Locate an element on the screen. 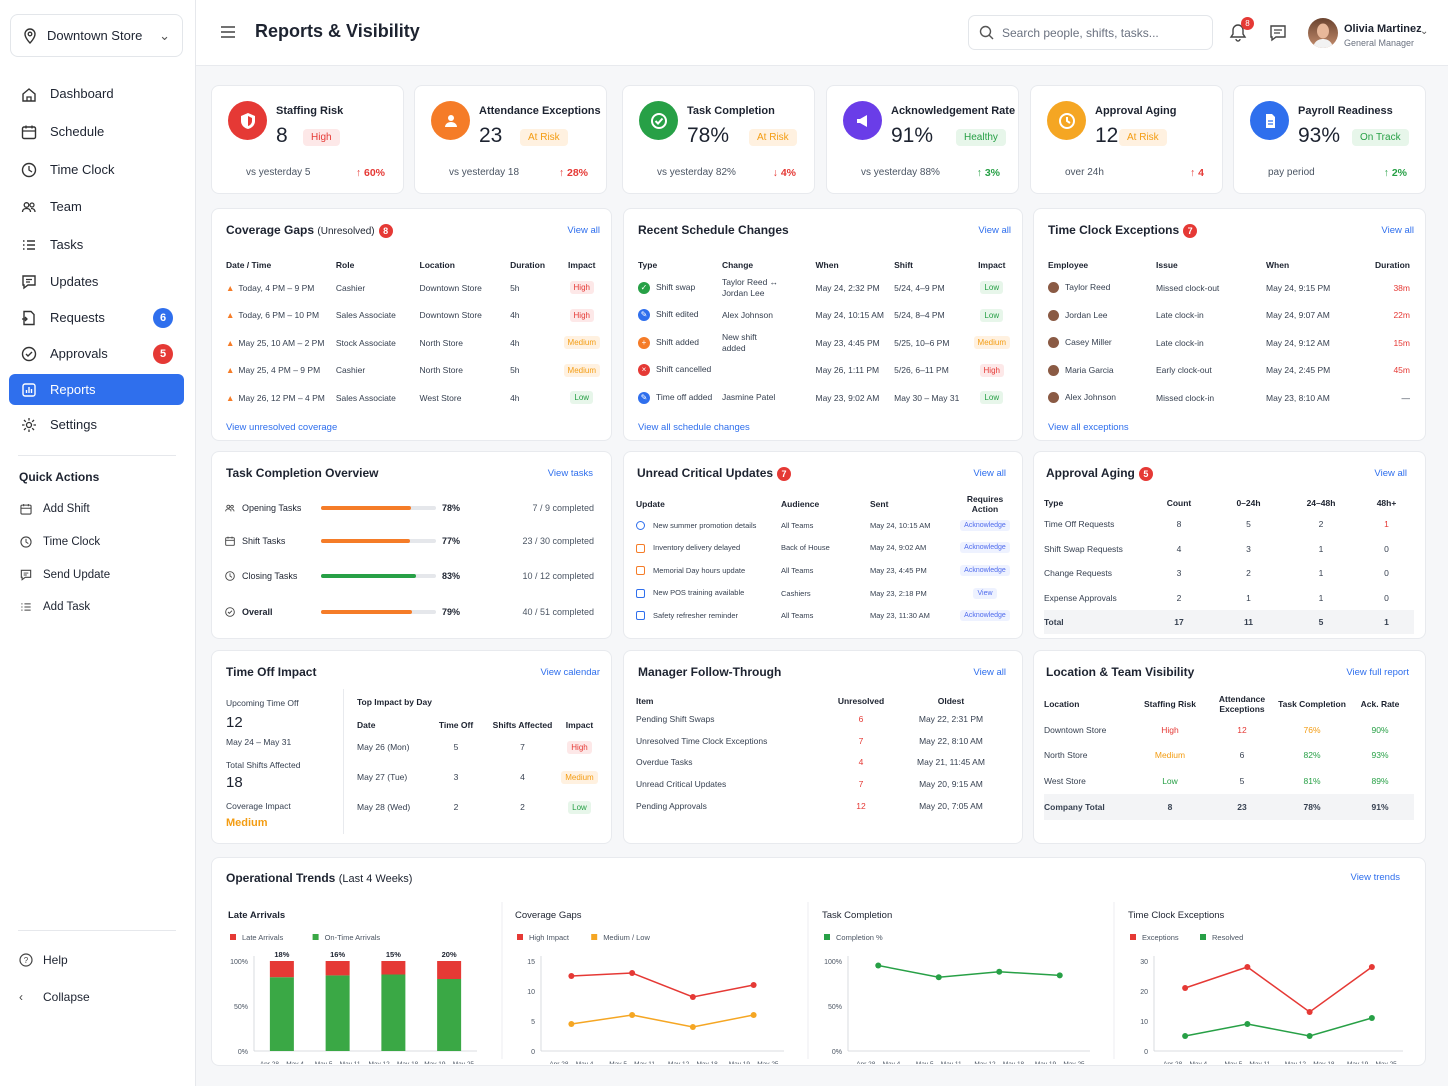 The image size is (1448, 1086). sidebar-item-reports: Reports is located at coordinates (96, 389).